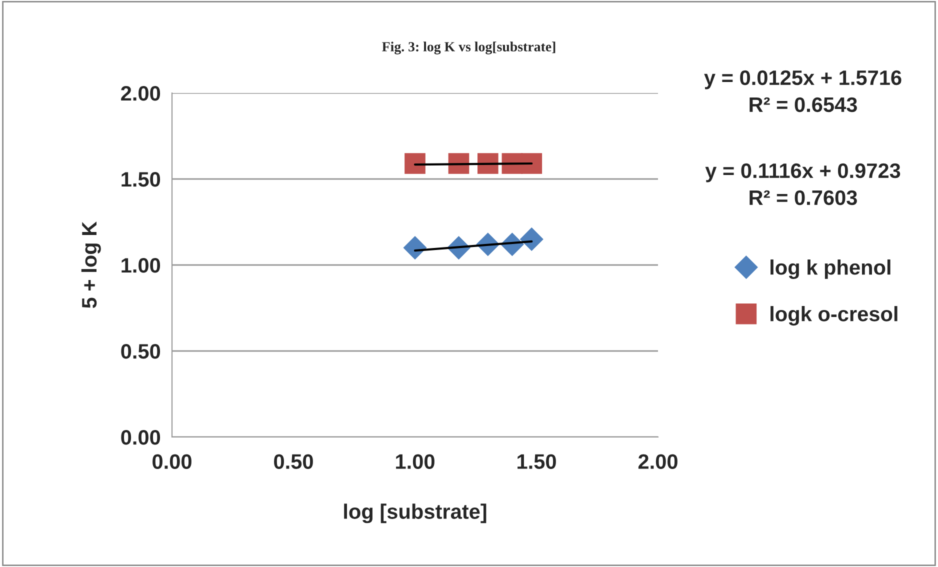  Describe the element at coordinates (834, 316) in the screenshot. I see `legend-label: logk o-cresol` at that location.